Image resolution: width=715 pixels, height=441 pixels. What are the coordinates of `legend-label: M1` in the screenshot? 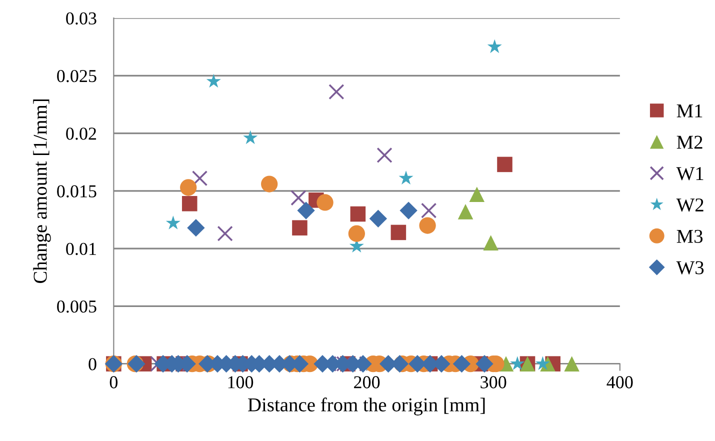 It's located at (689, 111).